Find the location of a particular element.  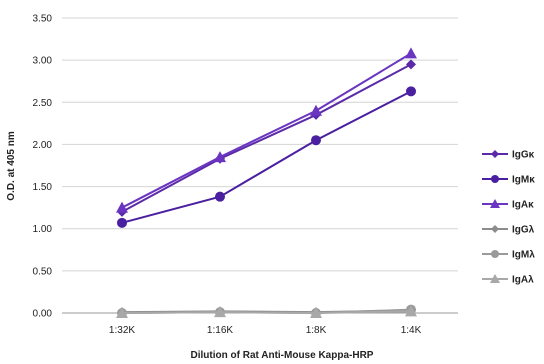

x-tick-label: 1:4K is located at coordinates (411, 330).